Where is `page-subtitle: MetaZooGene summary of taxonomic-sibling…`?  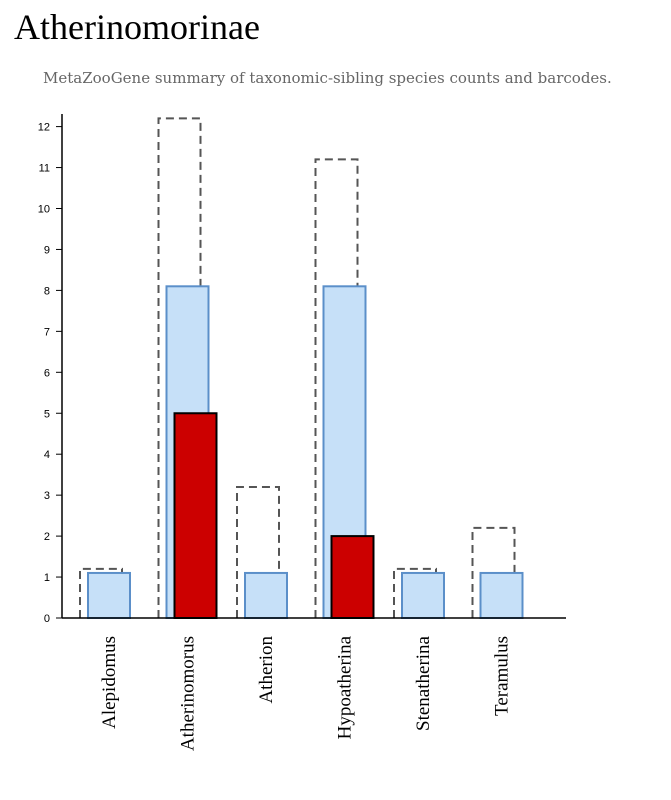
page-subtitle: MetaZooGene summary of taxonomic-sibling… is located at coordinates (327, 78).